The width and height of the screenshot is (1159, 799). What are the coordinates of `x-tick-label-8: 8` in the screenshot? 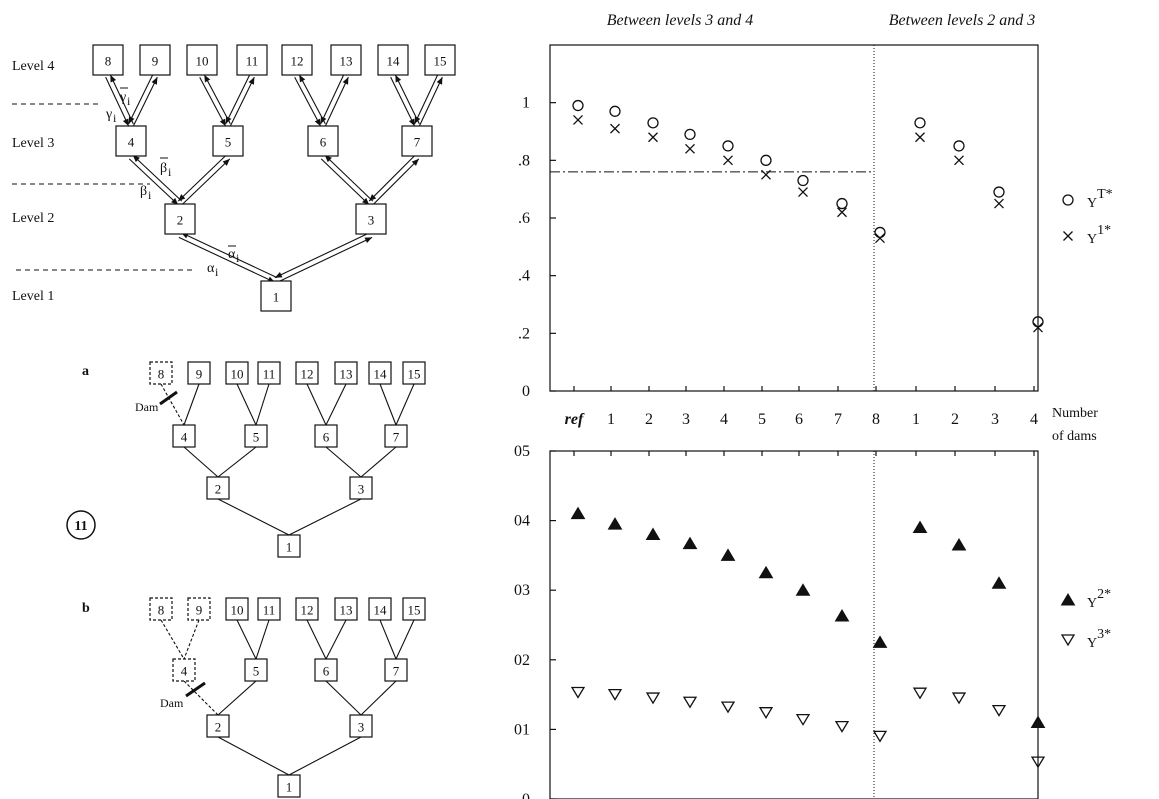 It's located at (876, 419).